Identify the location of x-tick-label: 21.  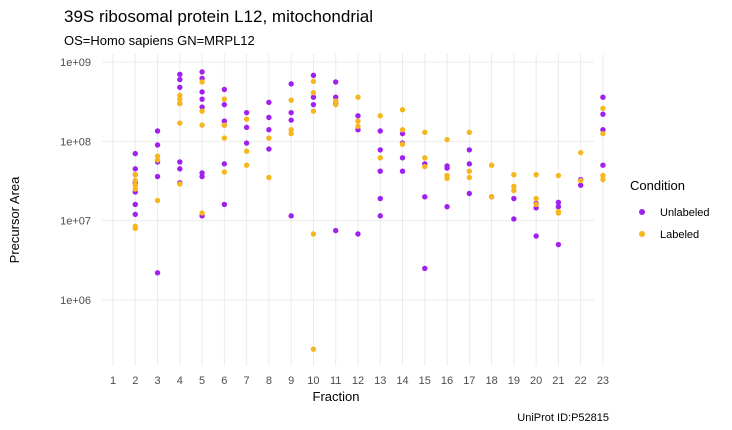
(558, 381).